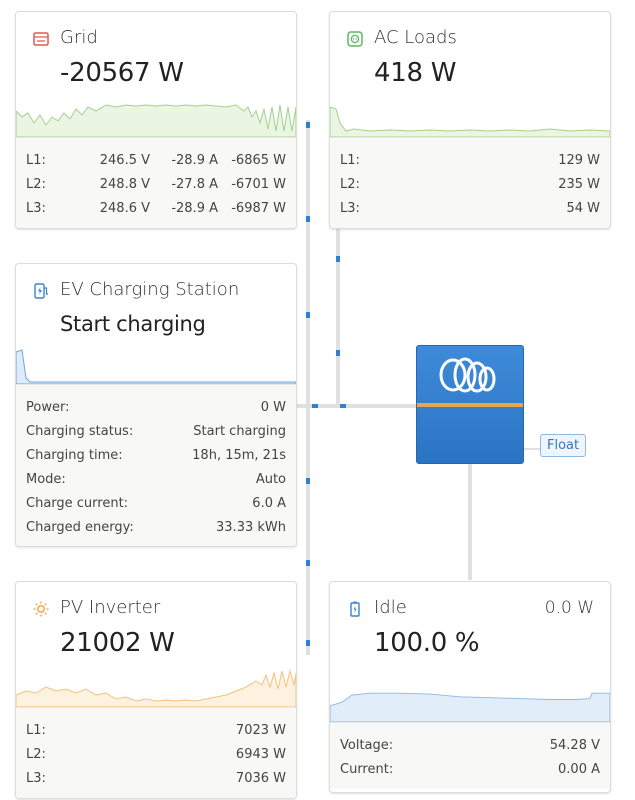  I want to click on conn-vertical-loads, so click(338, 315).